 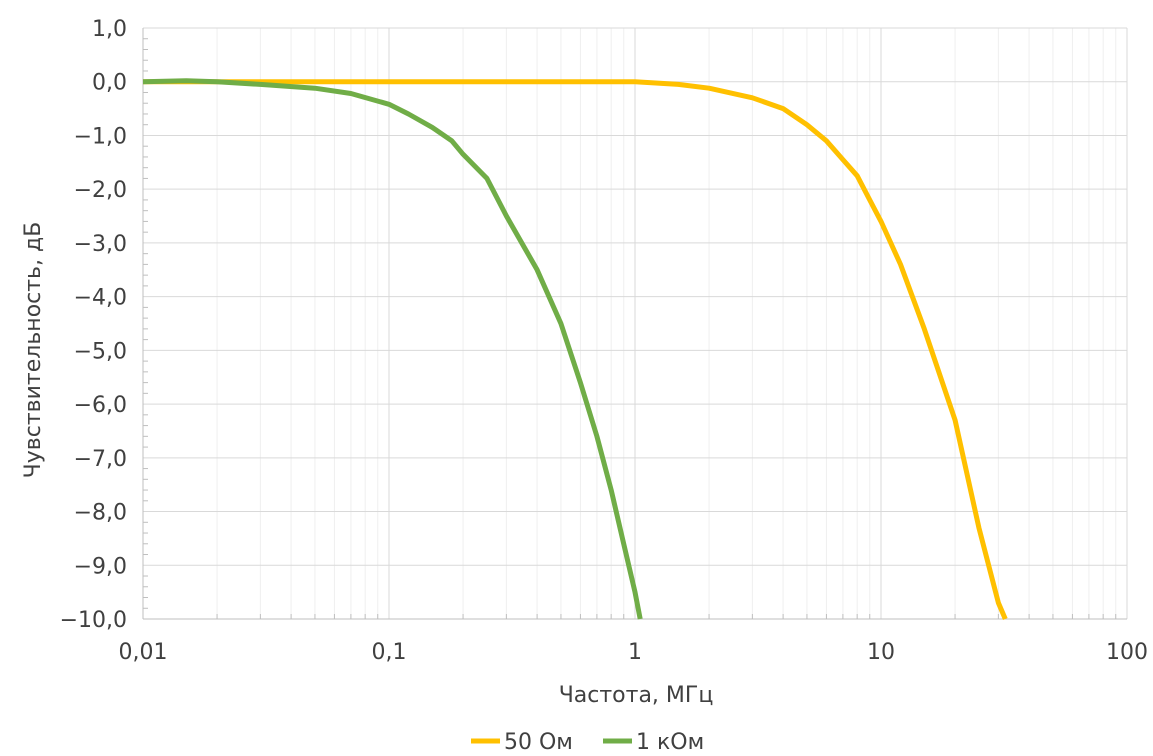 What do you see at coordinates (1127, 652) in the screenshot?
I see `x-tick-label: 100` at bounding box center [1127, 652].